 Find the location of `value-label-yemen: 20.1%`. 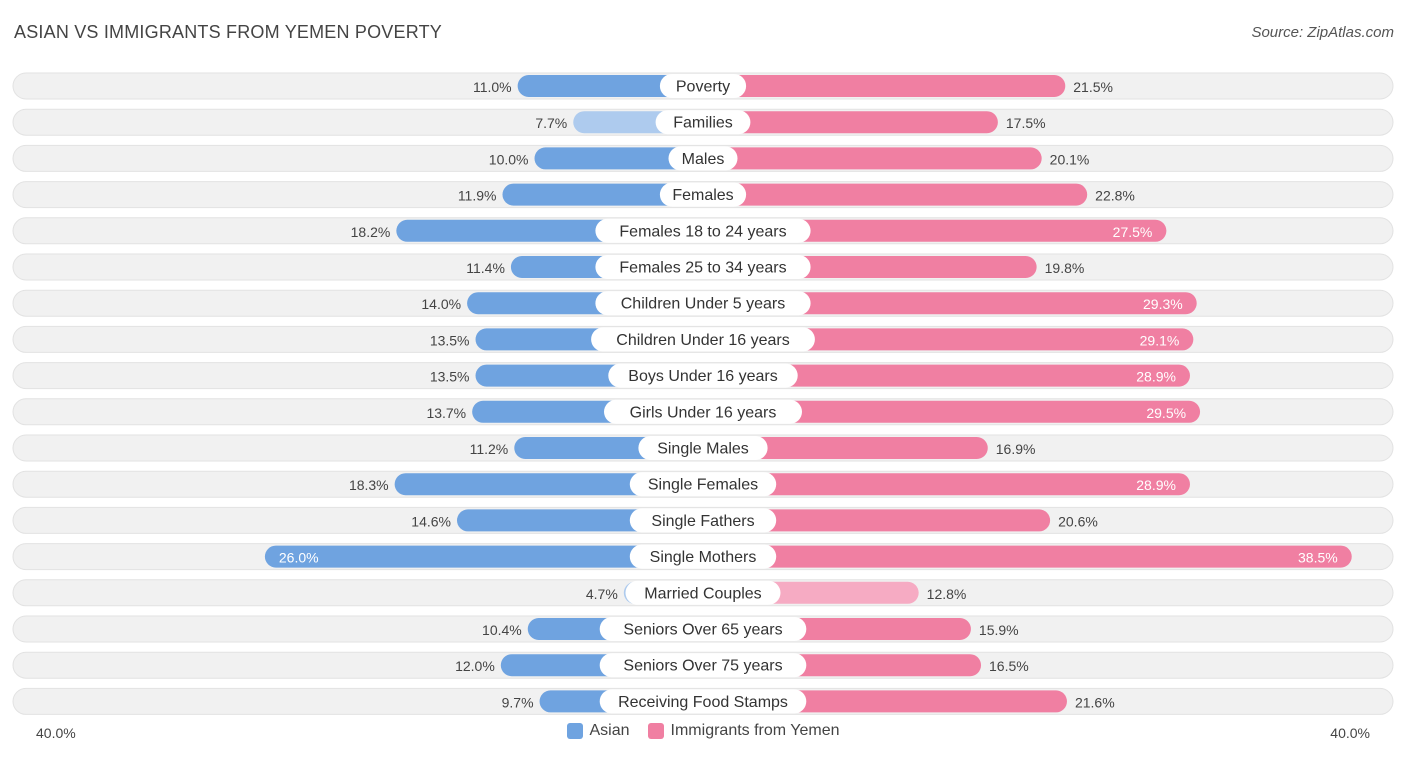

value-label-yemen: 20.1% is located at coordinates (1070, 159).